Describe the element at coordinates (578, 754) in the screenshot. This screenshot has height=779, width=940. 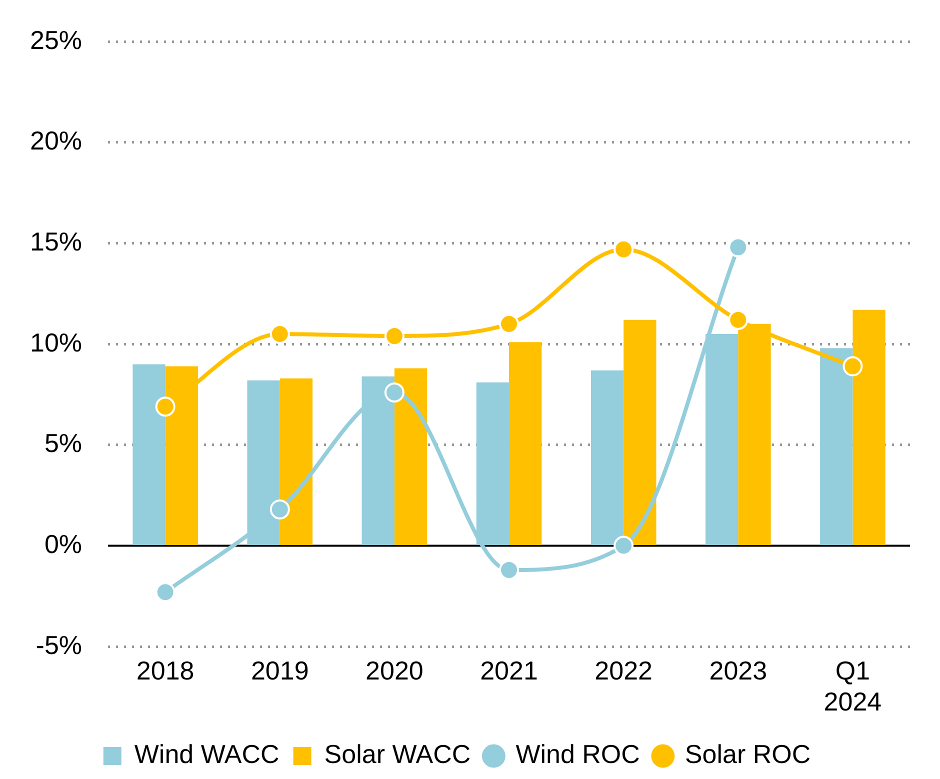
I see `legend-label: Wind ROC` at that location.